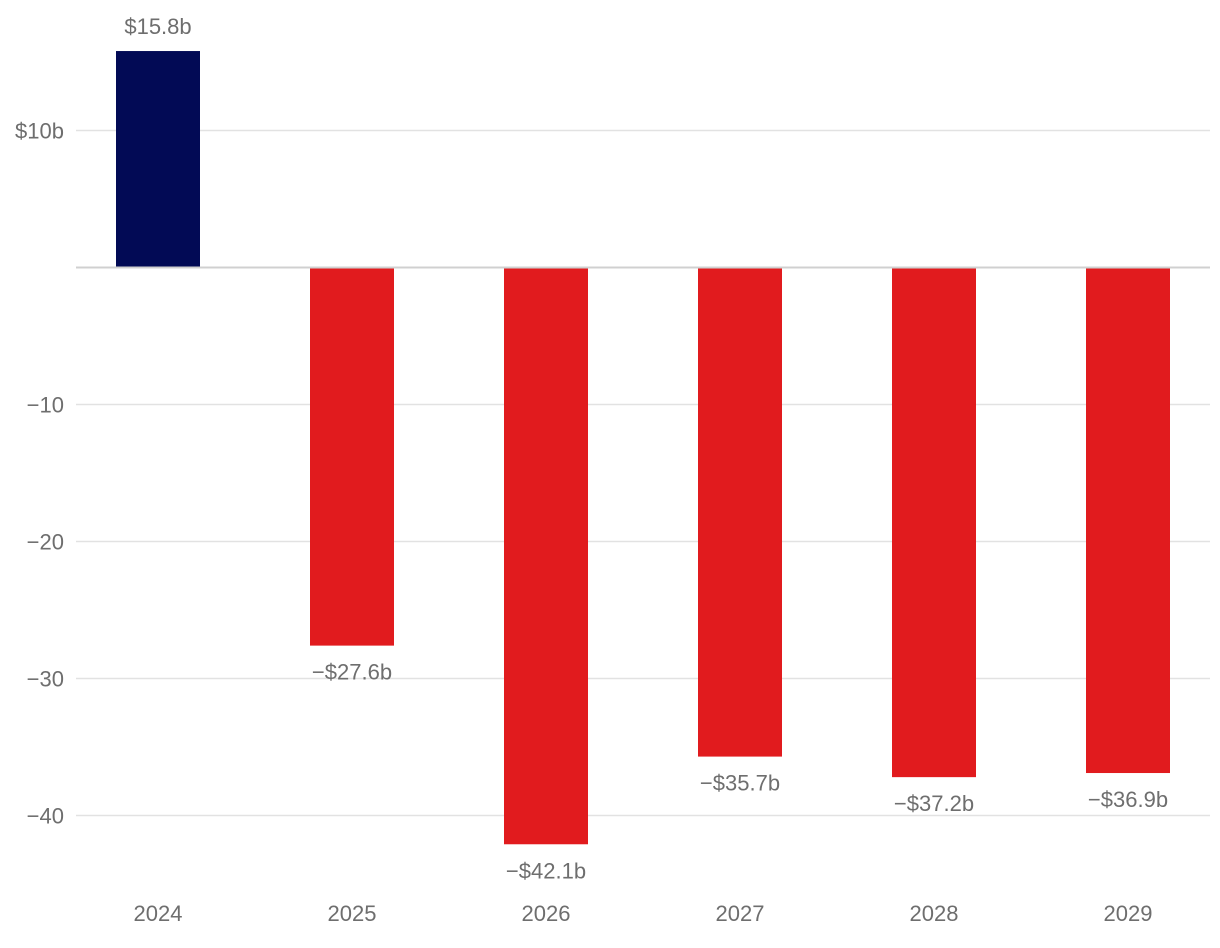  I want to click on y-tick-label: −30, so click(45, 679).